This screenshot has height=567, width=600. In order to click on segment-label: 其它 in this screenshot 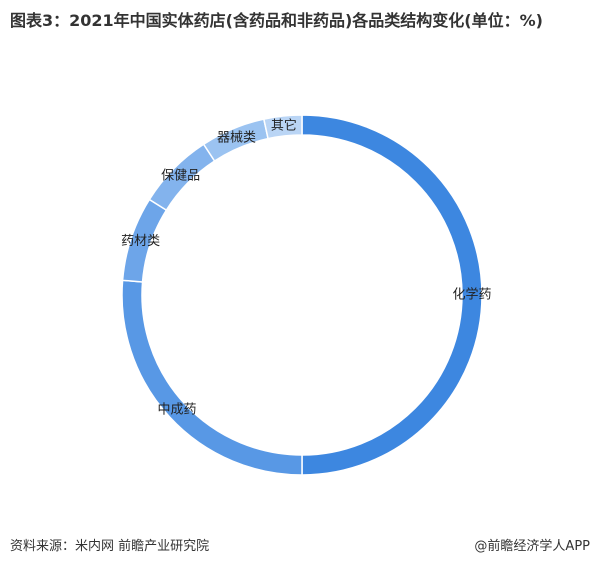, I will do `click(284, 125)`.